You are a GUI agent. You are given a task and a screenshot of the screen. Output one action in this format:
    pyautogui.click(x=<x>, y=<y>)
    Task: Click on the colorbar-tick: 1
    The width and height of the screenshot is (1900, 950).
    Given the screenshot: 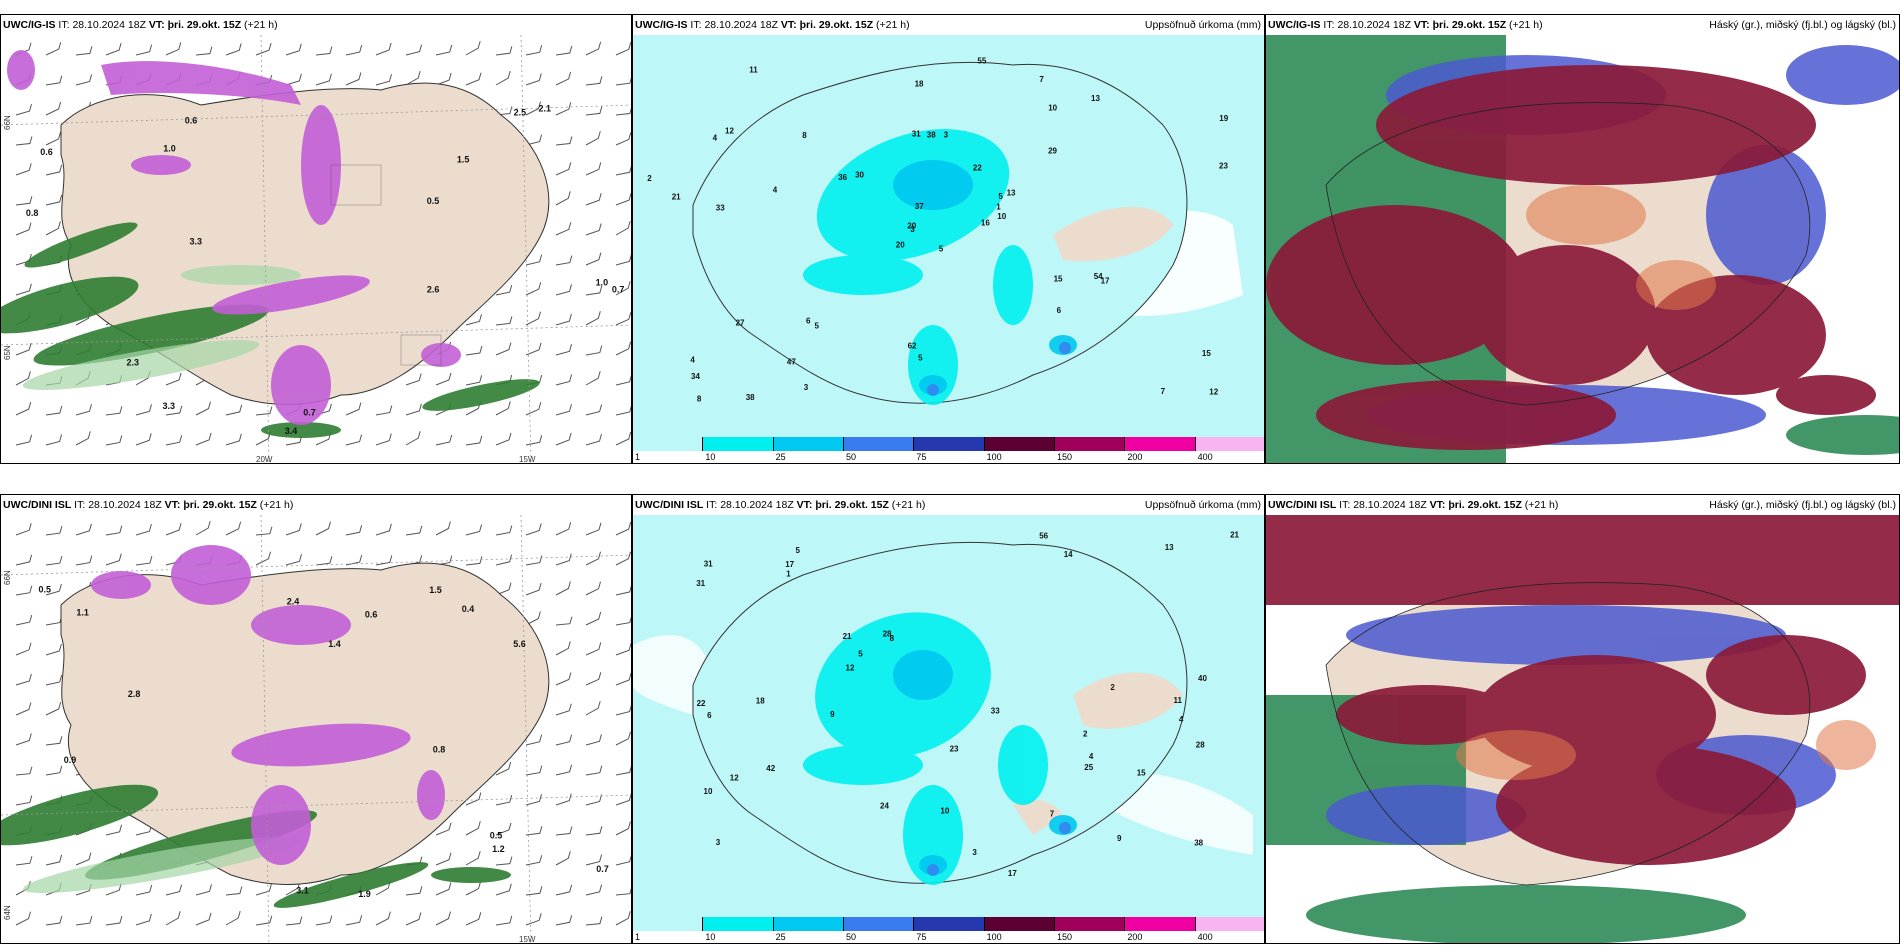 What is the action you would take?
    pyautogui.click(x=638, y=937)
    